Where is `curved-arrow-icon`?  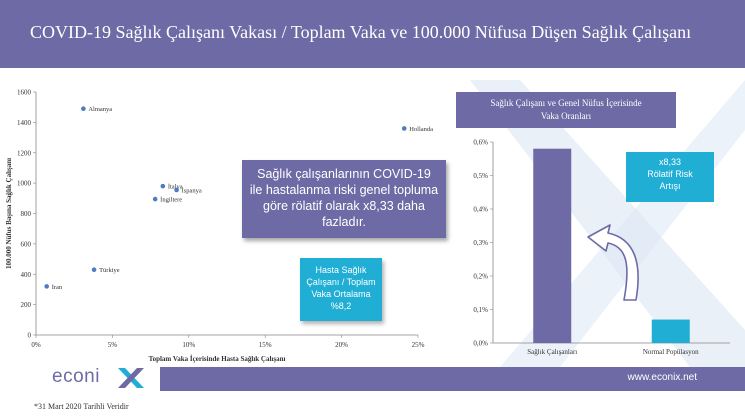
curved-arrow-icon is located at coordinates (613, 262).